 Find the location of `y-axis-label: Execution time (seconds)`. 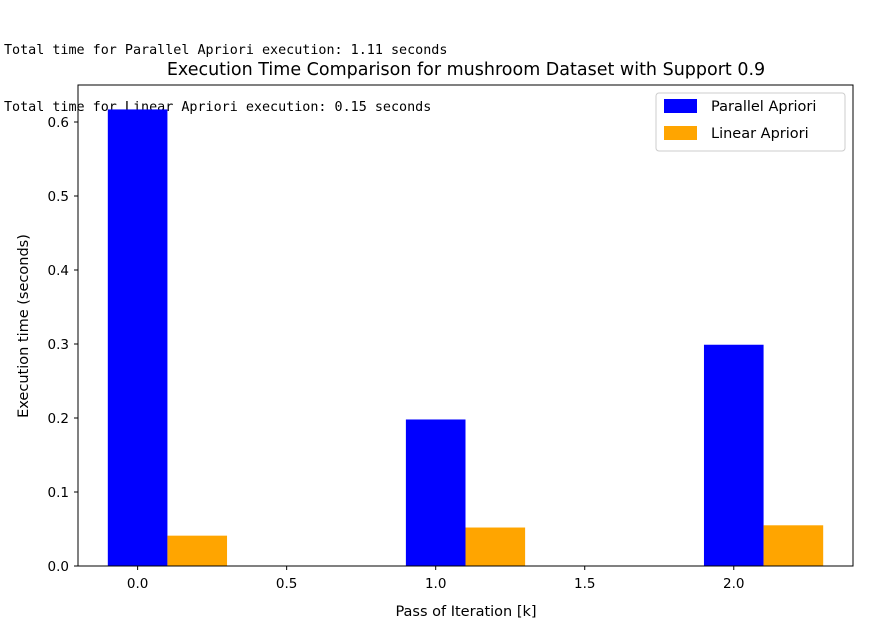

y-axis-label: Execution time (seconds) is located at coordinates (24, 326).